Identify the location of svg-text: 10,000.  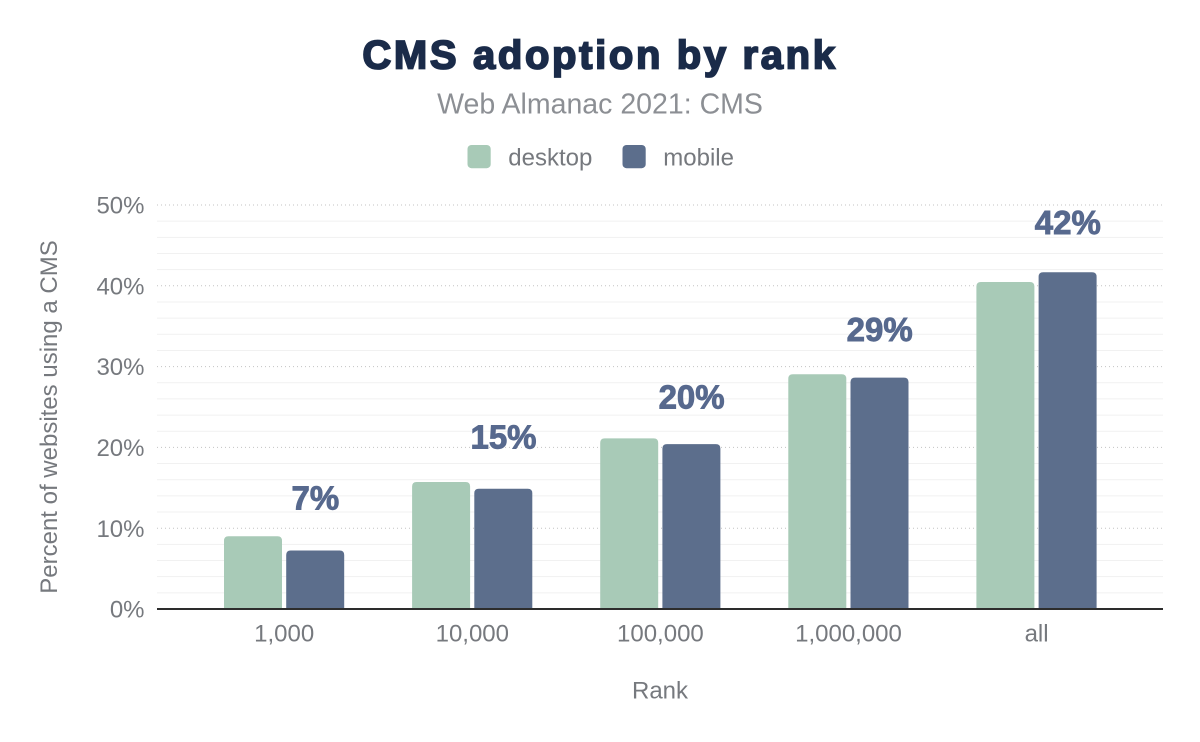
(472, 633).